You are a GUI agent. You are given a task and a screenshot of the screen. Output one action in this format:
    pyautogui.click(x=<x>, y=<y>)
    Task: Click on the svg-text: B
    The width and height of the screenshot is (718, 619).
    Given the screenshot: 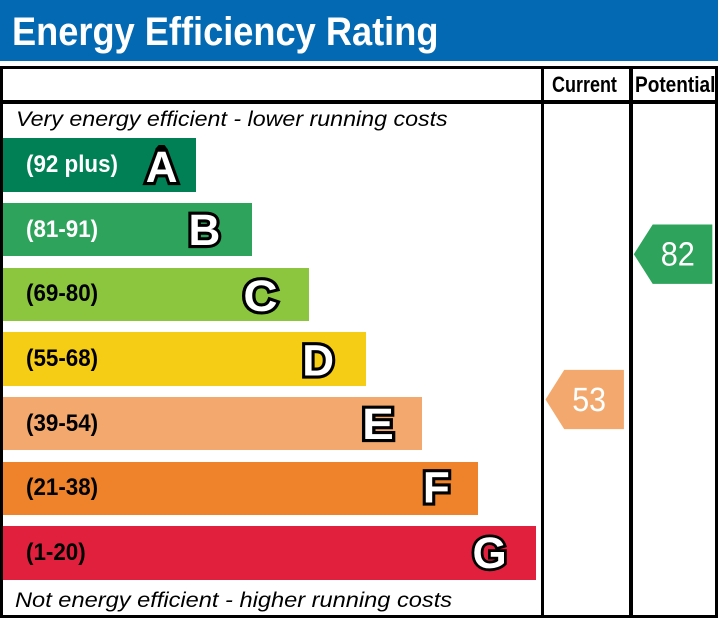 What is the action you would take?
    pyautogui.click(x=205, y=230)
    